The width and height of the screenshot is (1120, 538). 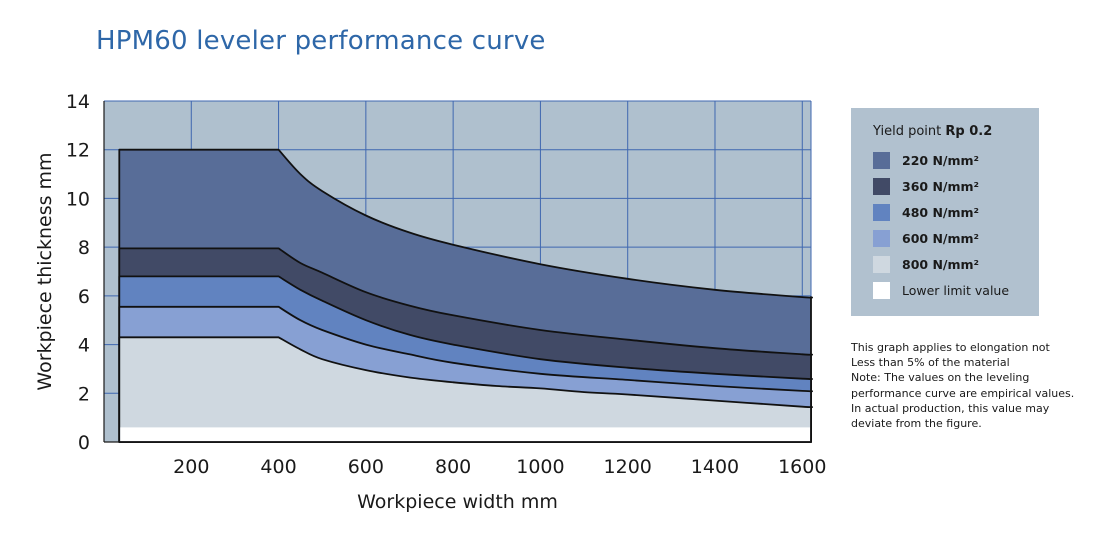 What do you see at coordinates (84, 248) in the screenshot?
I see `y-tick-label: 8` at bounding box center [84, 248].